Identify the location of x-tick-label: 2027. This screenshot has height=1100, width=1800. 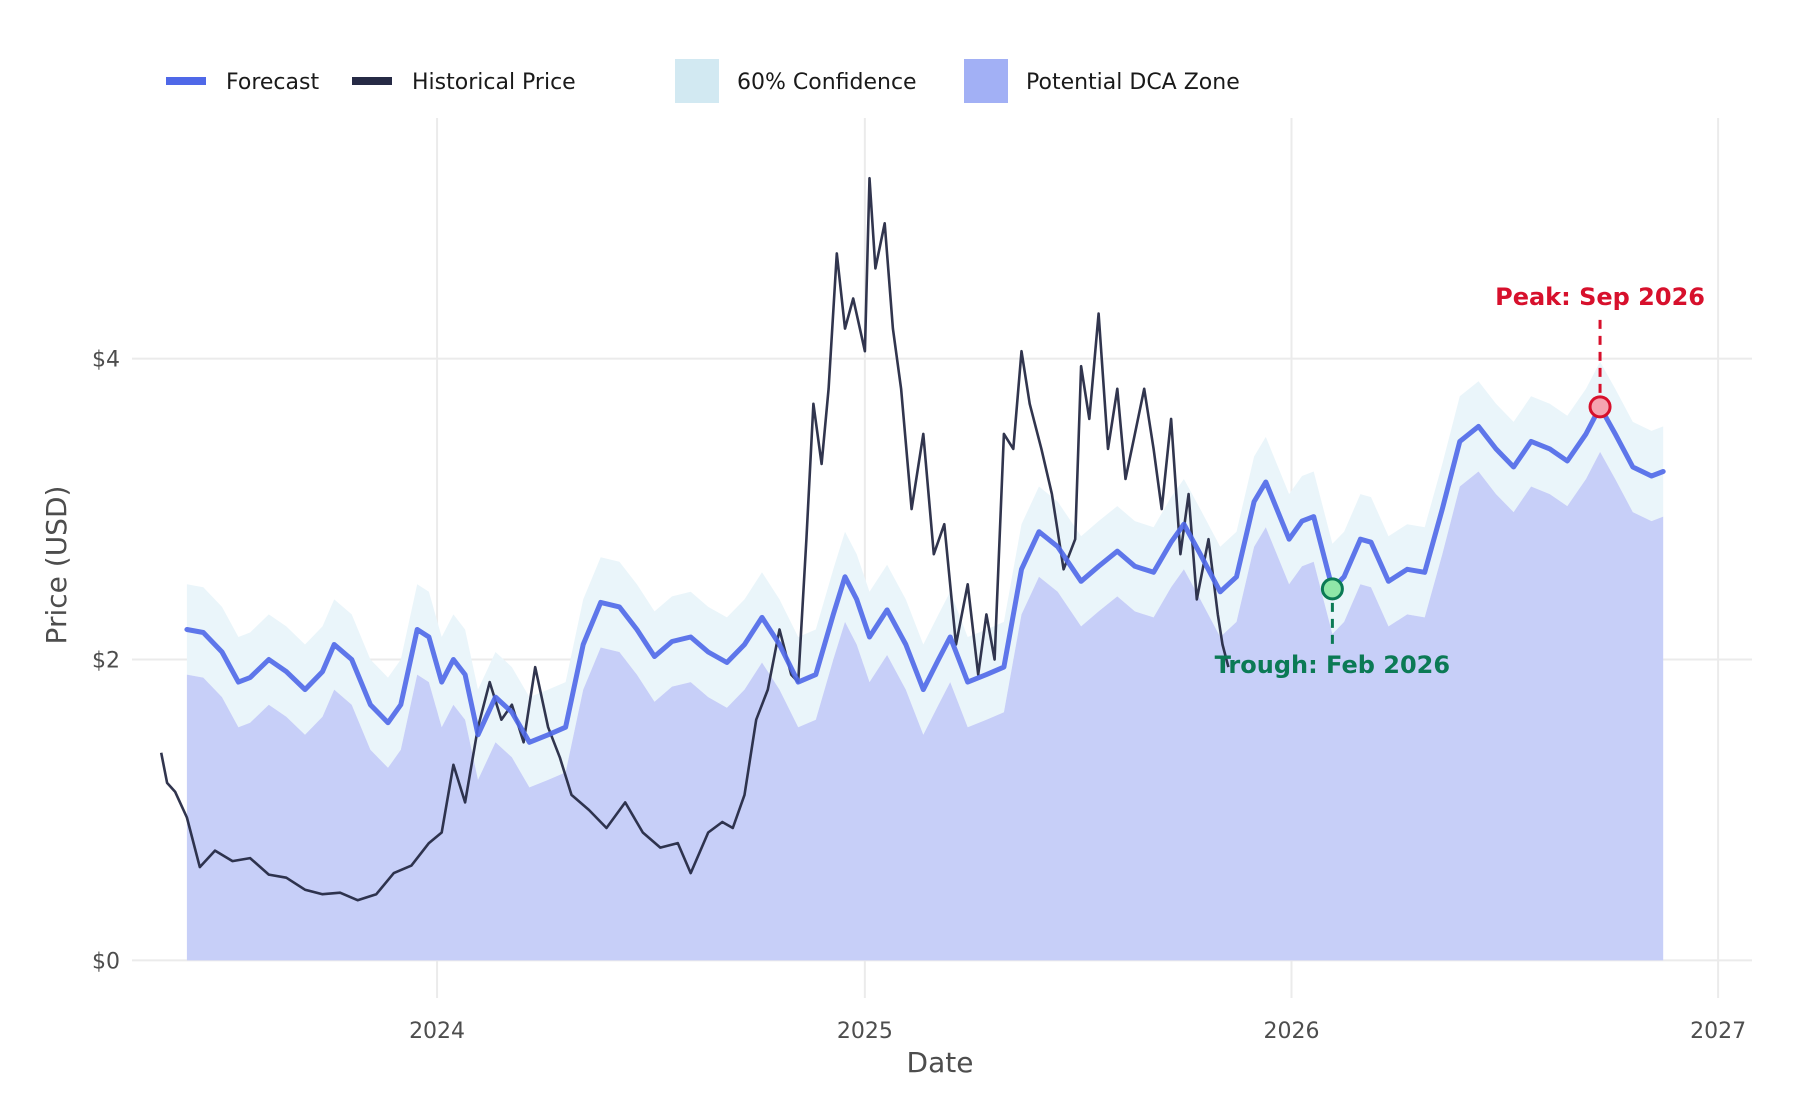
(1718, 1031).